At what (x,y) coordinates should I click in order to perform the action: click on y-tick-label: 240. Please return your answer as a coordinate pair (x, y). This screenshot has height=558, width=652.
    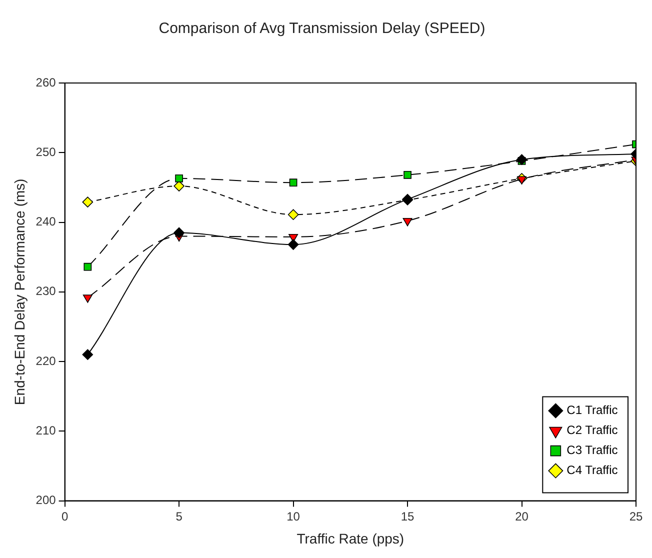
    Looking at the image, I should click on (46, 221).